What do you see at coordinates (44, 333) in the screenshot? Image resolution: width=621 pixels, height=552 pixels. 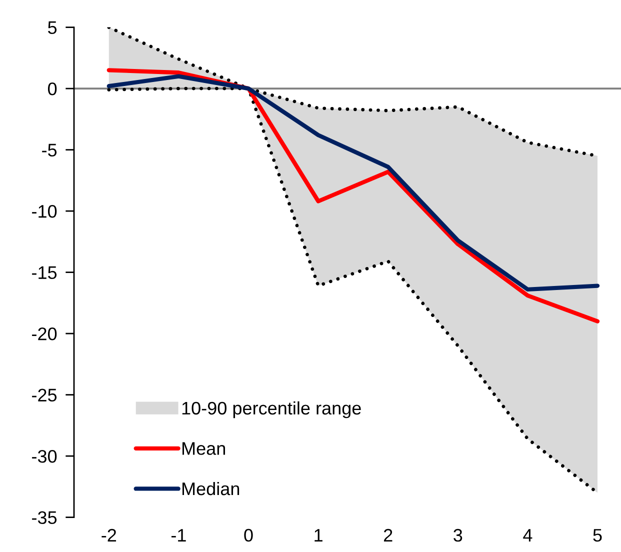 I see `y-tick-label: -20` at bounding box center [44, 333].